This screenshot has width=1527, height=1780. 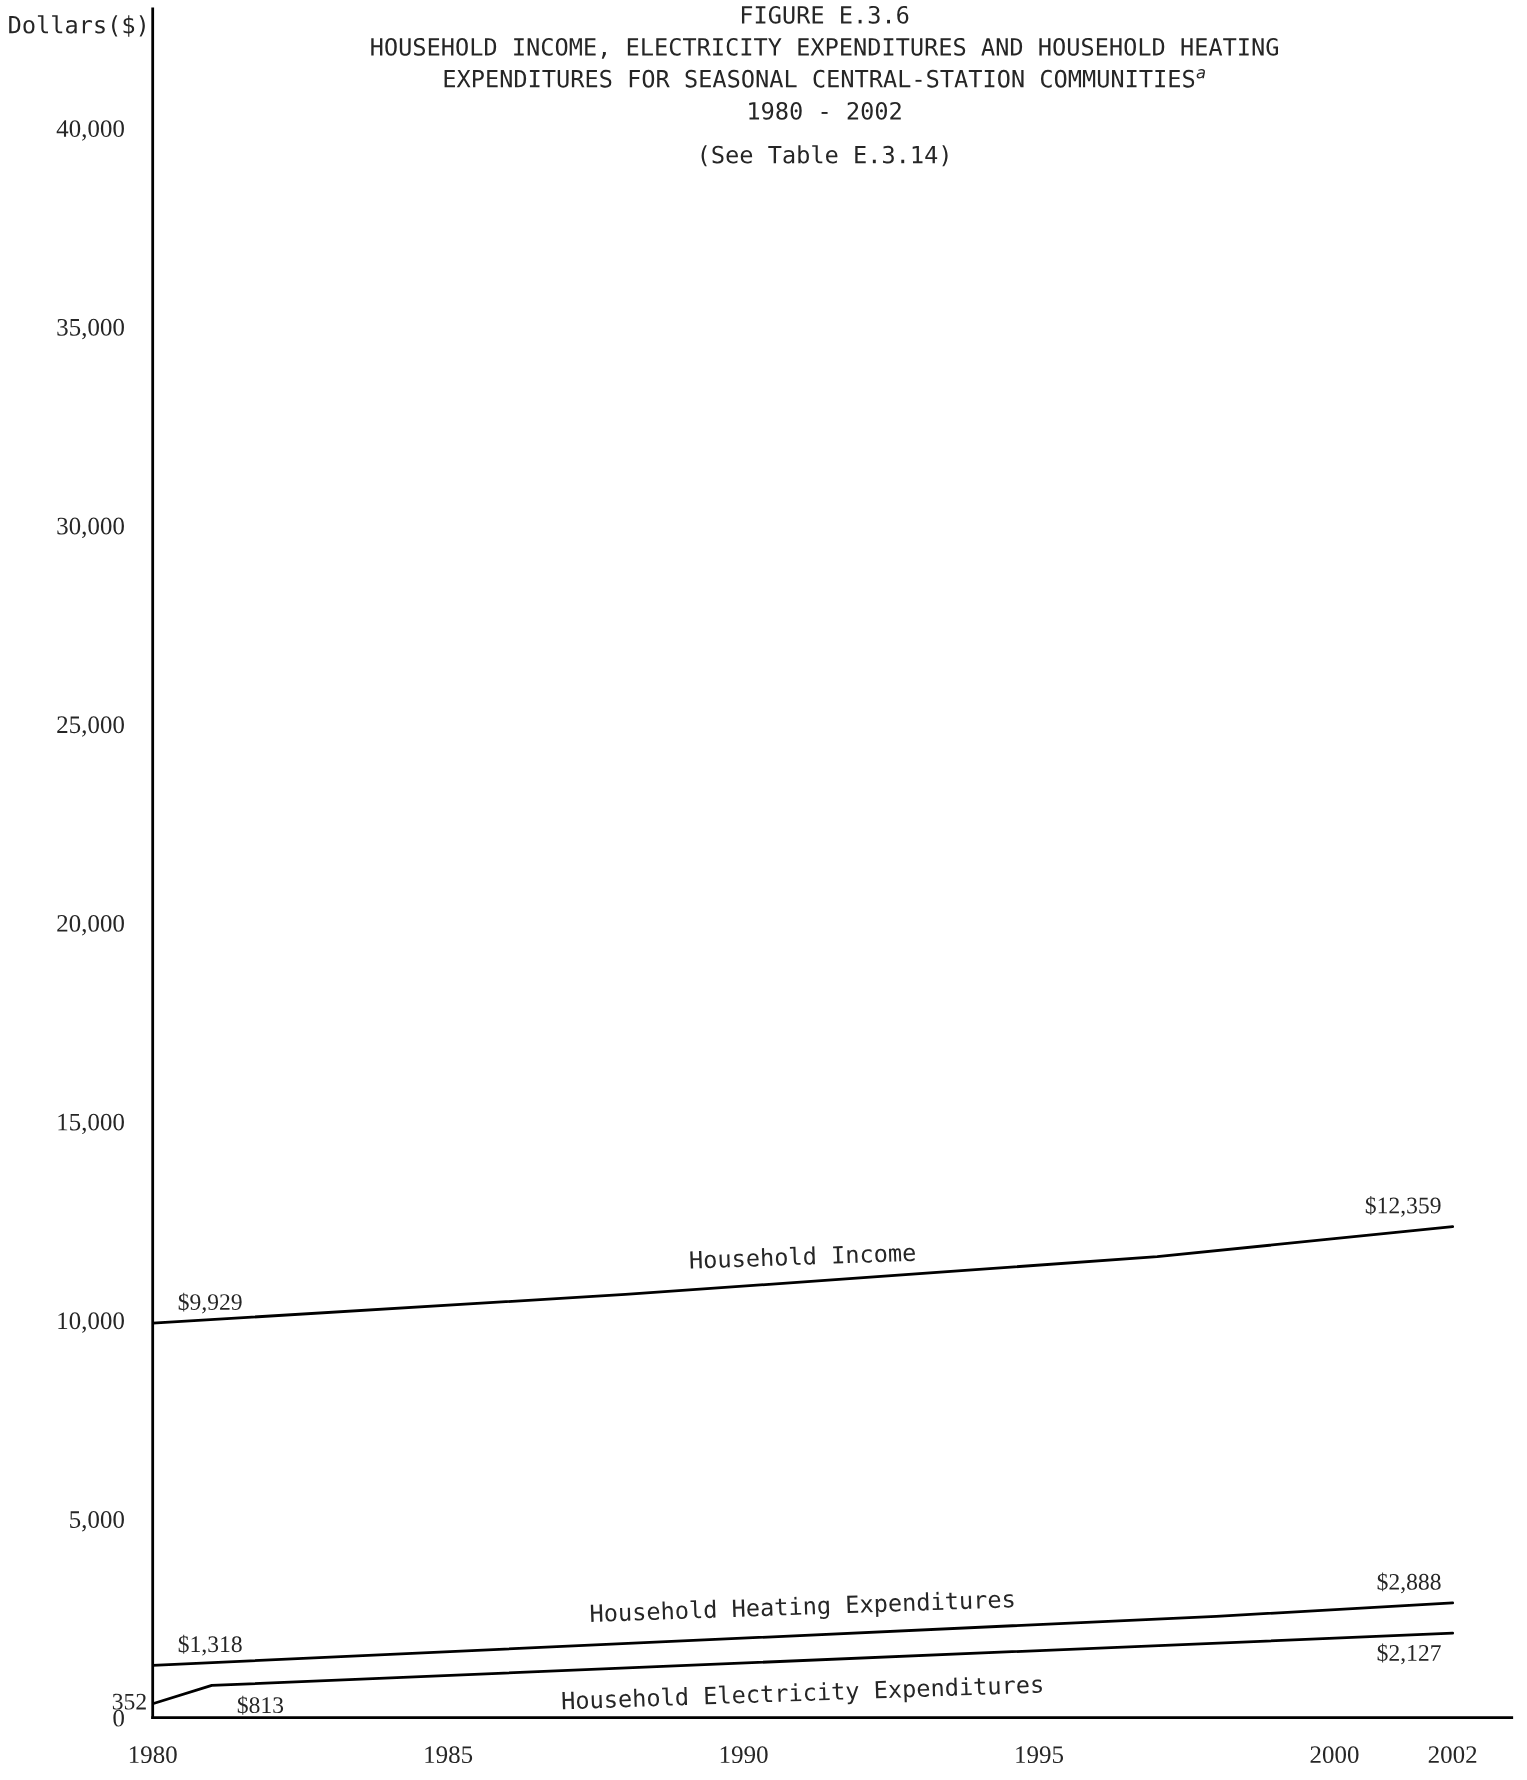 I want to click on x-tick-label: 1995, so click(x=1040, y=1755).